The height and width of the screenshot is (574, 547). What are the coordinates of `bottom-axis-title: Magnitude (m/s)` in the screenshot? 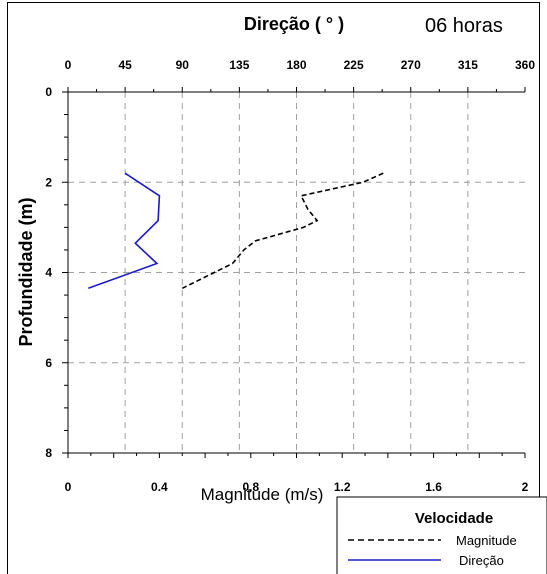 It's located at (262, 494).